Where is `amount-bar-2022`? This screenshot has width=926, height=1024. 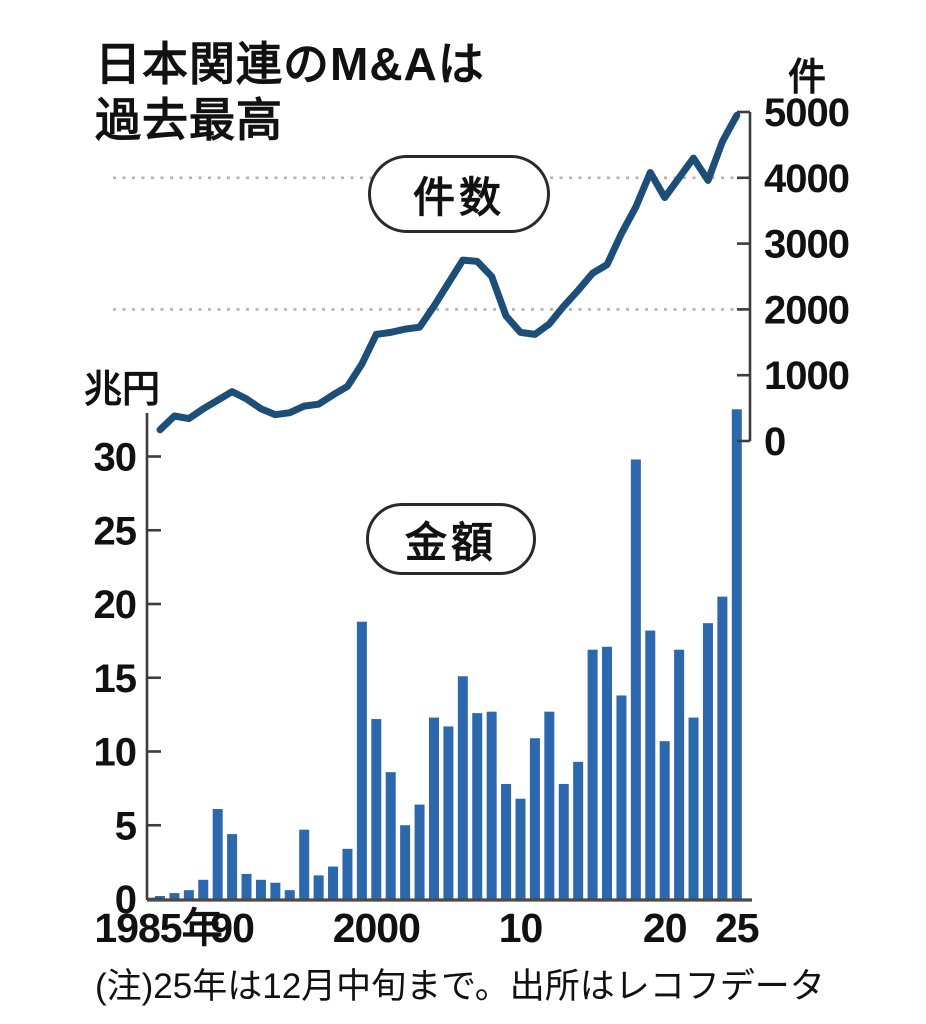 amount-bar-2022 is located at coordinates (693, 808).